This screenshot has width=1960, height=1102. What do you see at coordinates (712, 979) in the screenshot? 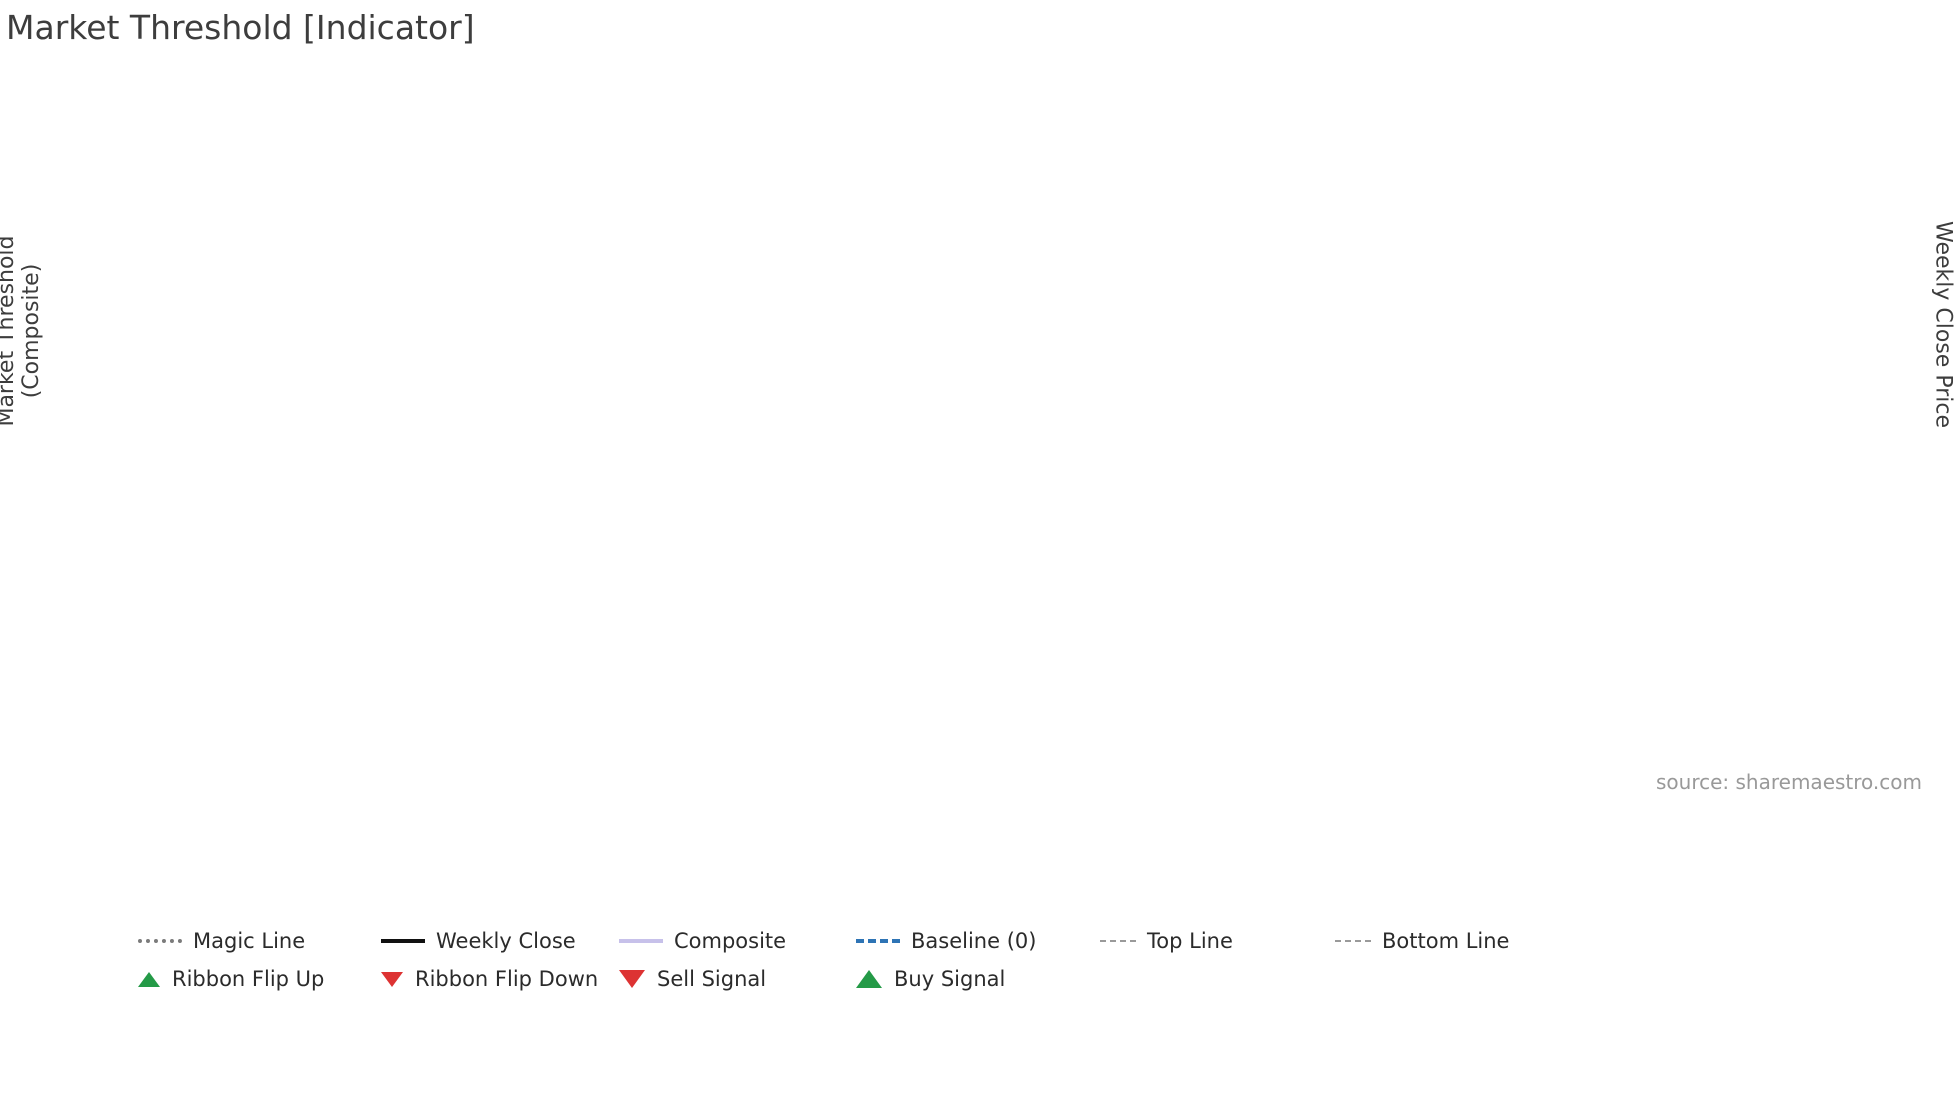
I see `legend-label-sell: Sell Signal` at bounding box center [712, 979].